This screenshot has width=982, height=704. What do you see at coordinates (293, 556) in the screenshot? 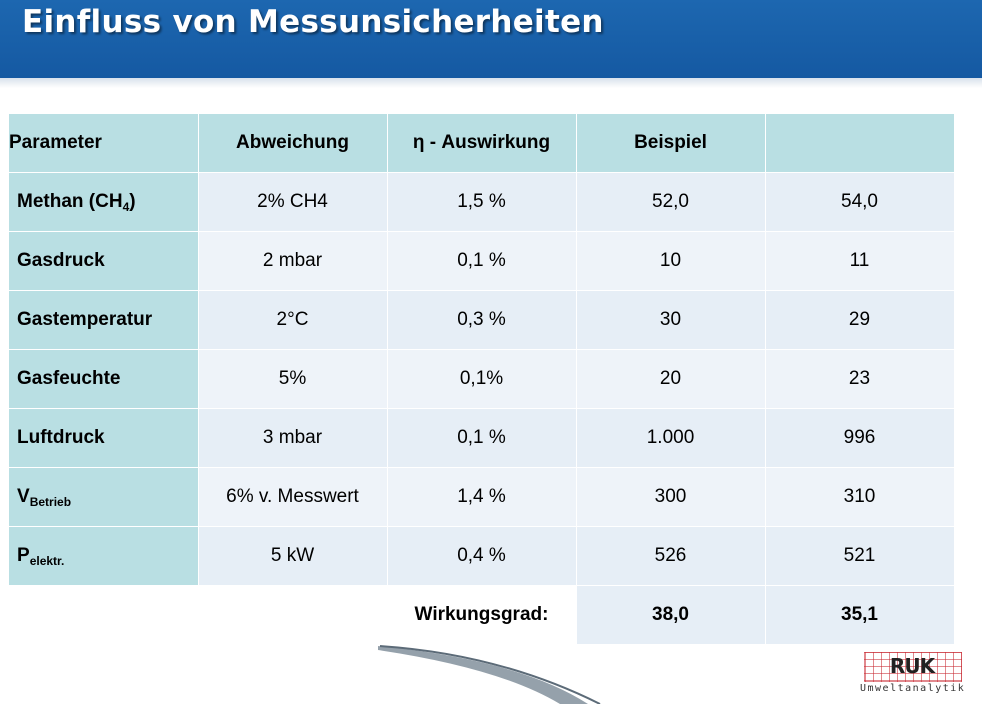
I see `row-deviation: 5 kW` at bounding box center [293, 556].